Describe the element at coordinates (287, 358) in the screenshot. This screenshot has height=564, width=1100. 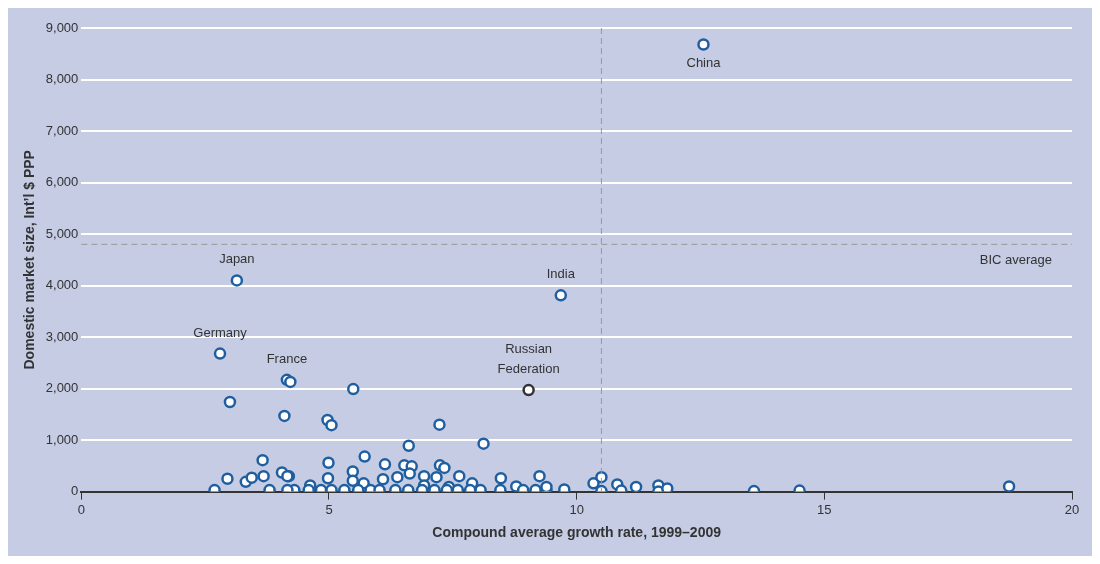
I see `annotation: France` at that location.